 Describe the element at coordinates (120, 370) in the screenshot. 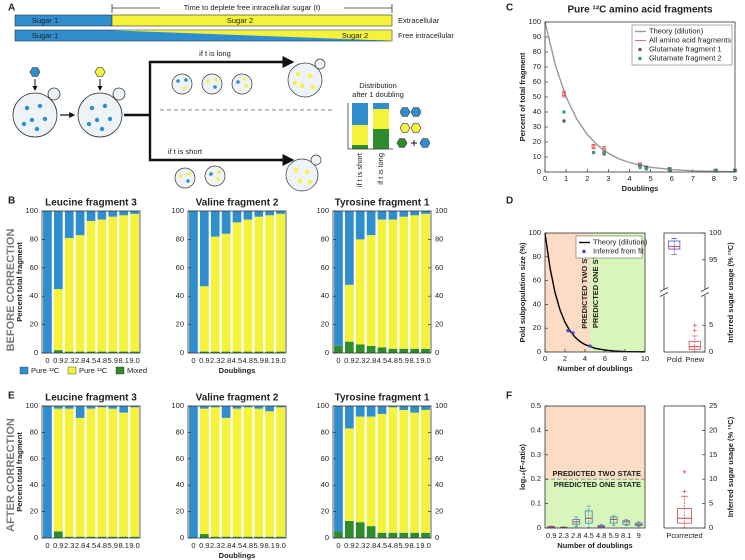

I see `legend-swatch` at that location.